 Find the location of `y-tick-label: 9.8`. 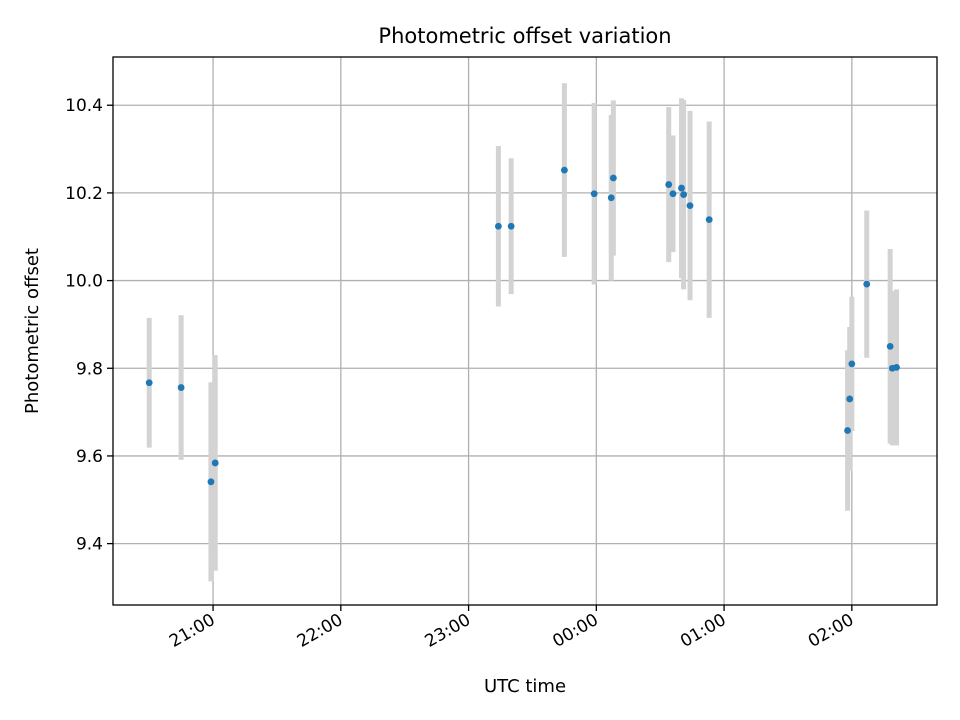

y-tick-label: 9.8 is located at coordinates (89, 369).